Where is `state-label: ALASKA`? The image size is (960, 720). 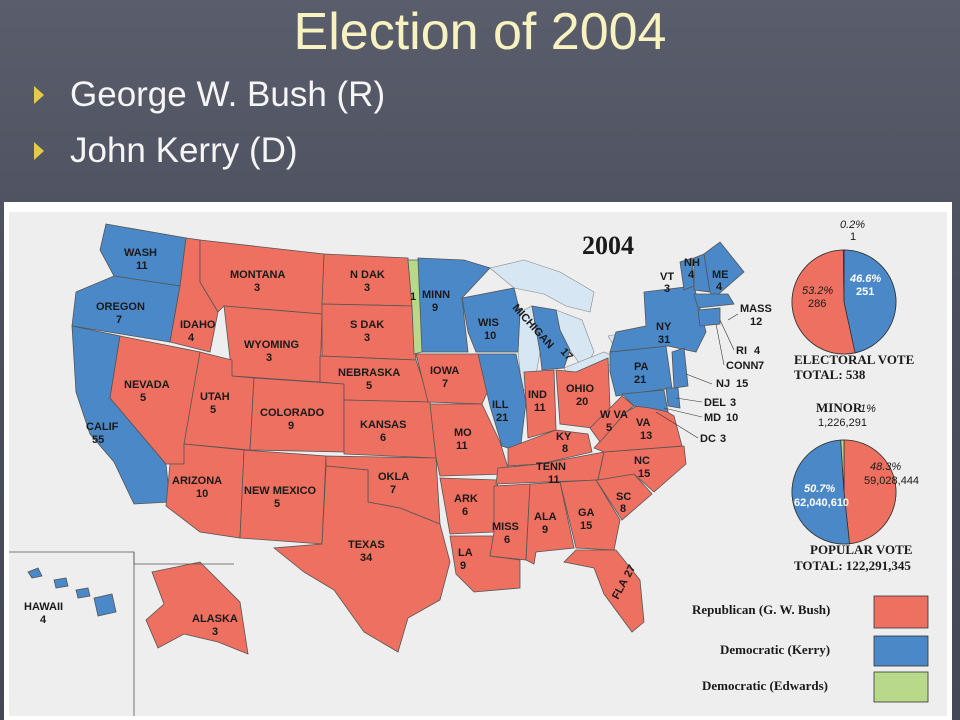
state-label: ALASKA is located at coordinates (215, 619).